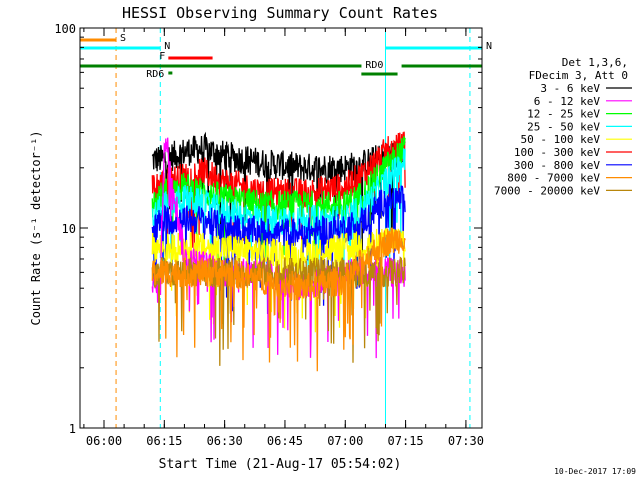 This screenshot has width=640, height=484. What do you see at coordinates (563, 126) in the screenshot?
I see `legend-label-3: 25 - 50 keV` at bounding box center [563, 126].